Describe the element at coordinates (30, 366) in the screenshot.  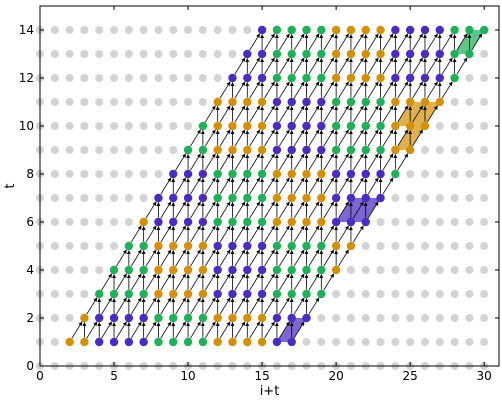
I see `y-tick-label: 0` at that location.